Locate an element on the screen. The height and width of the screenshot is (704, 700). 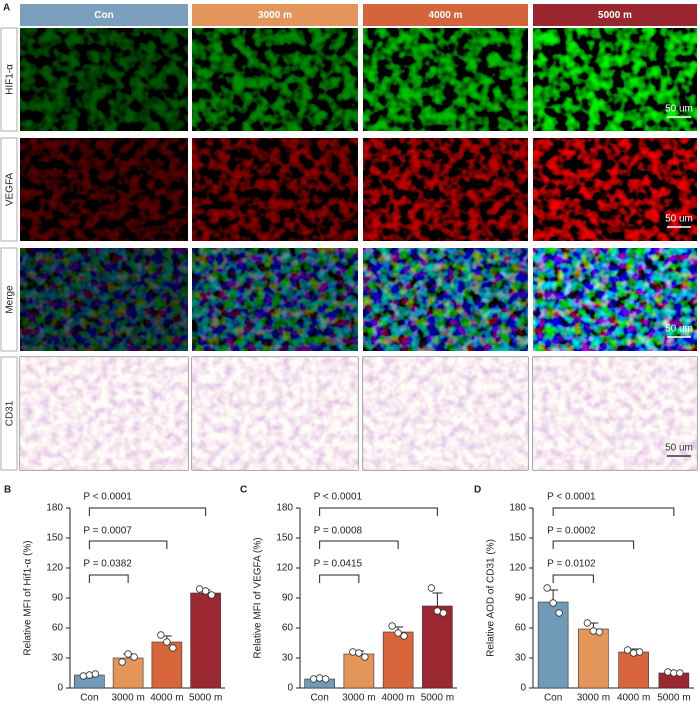
panel-label: B is located at coordinates (7, 490).